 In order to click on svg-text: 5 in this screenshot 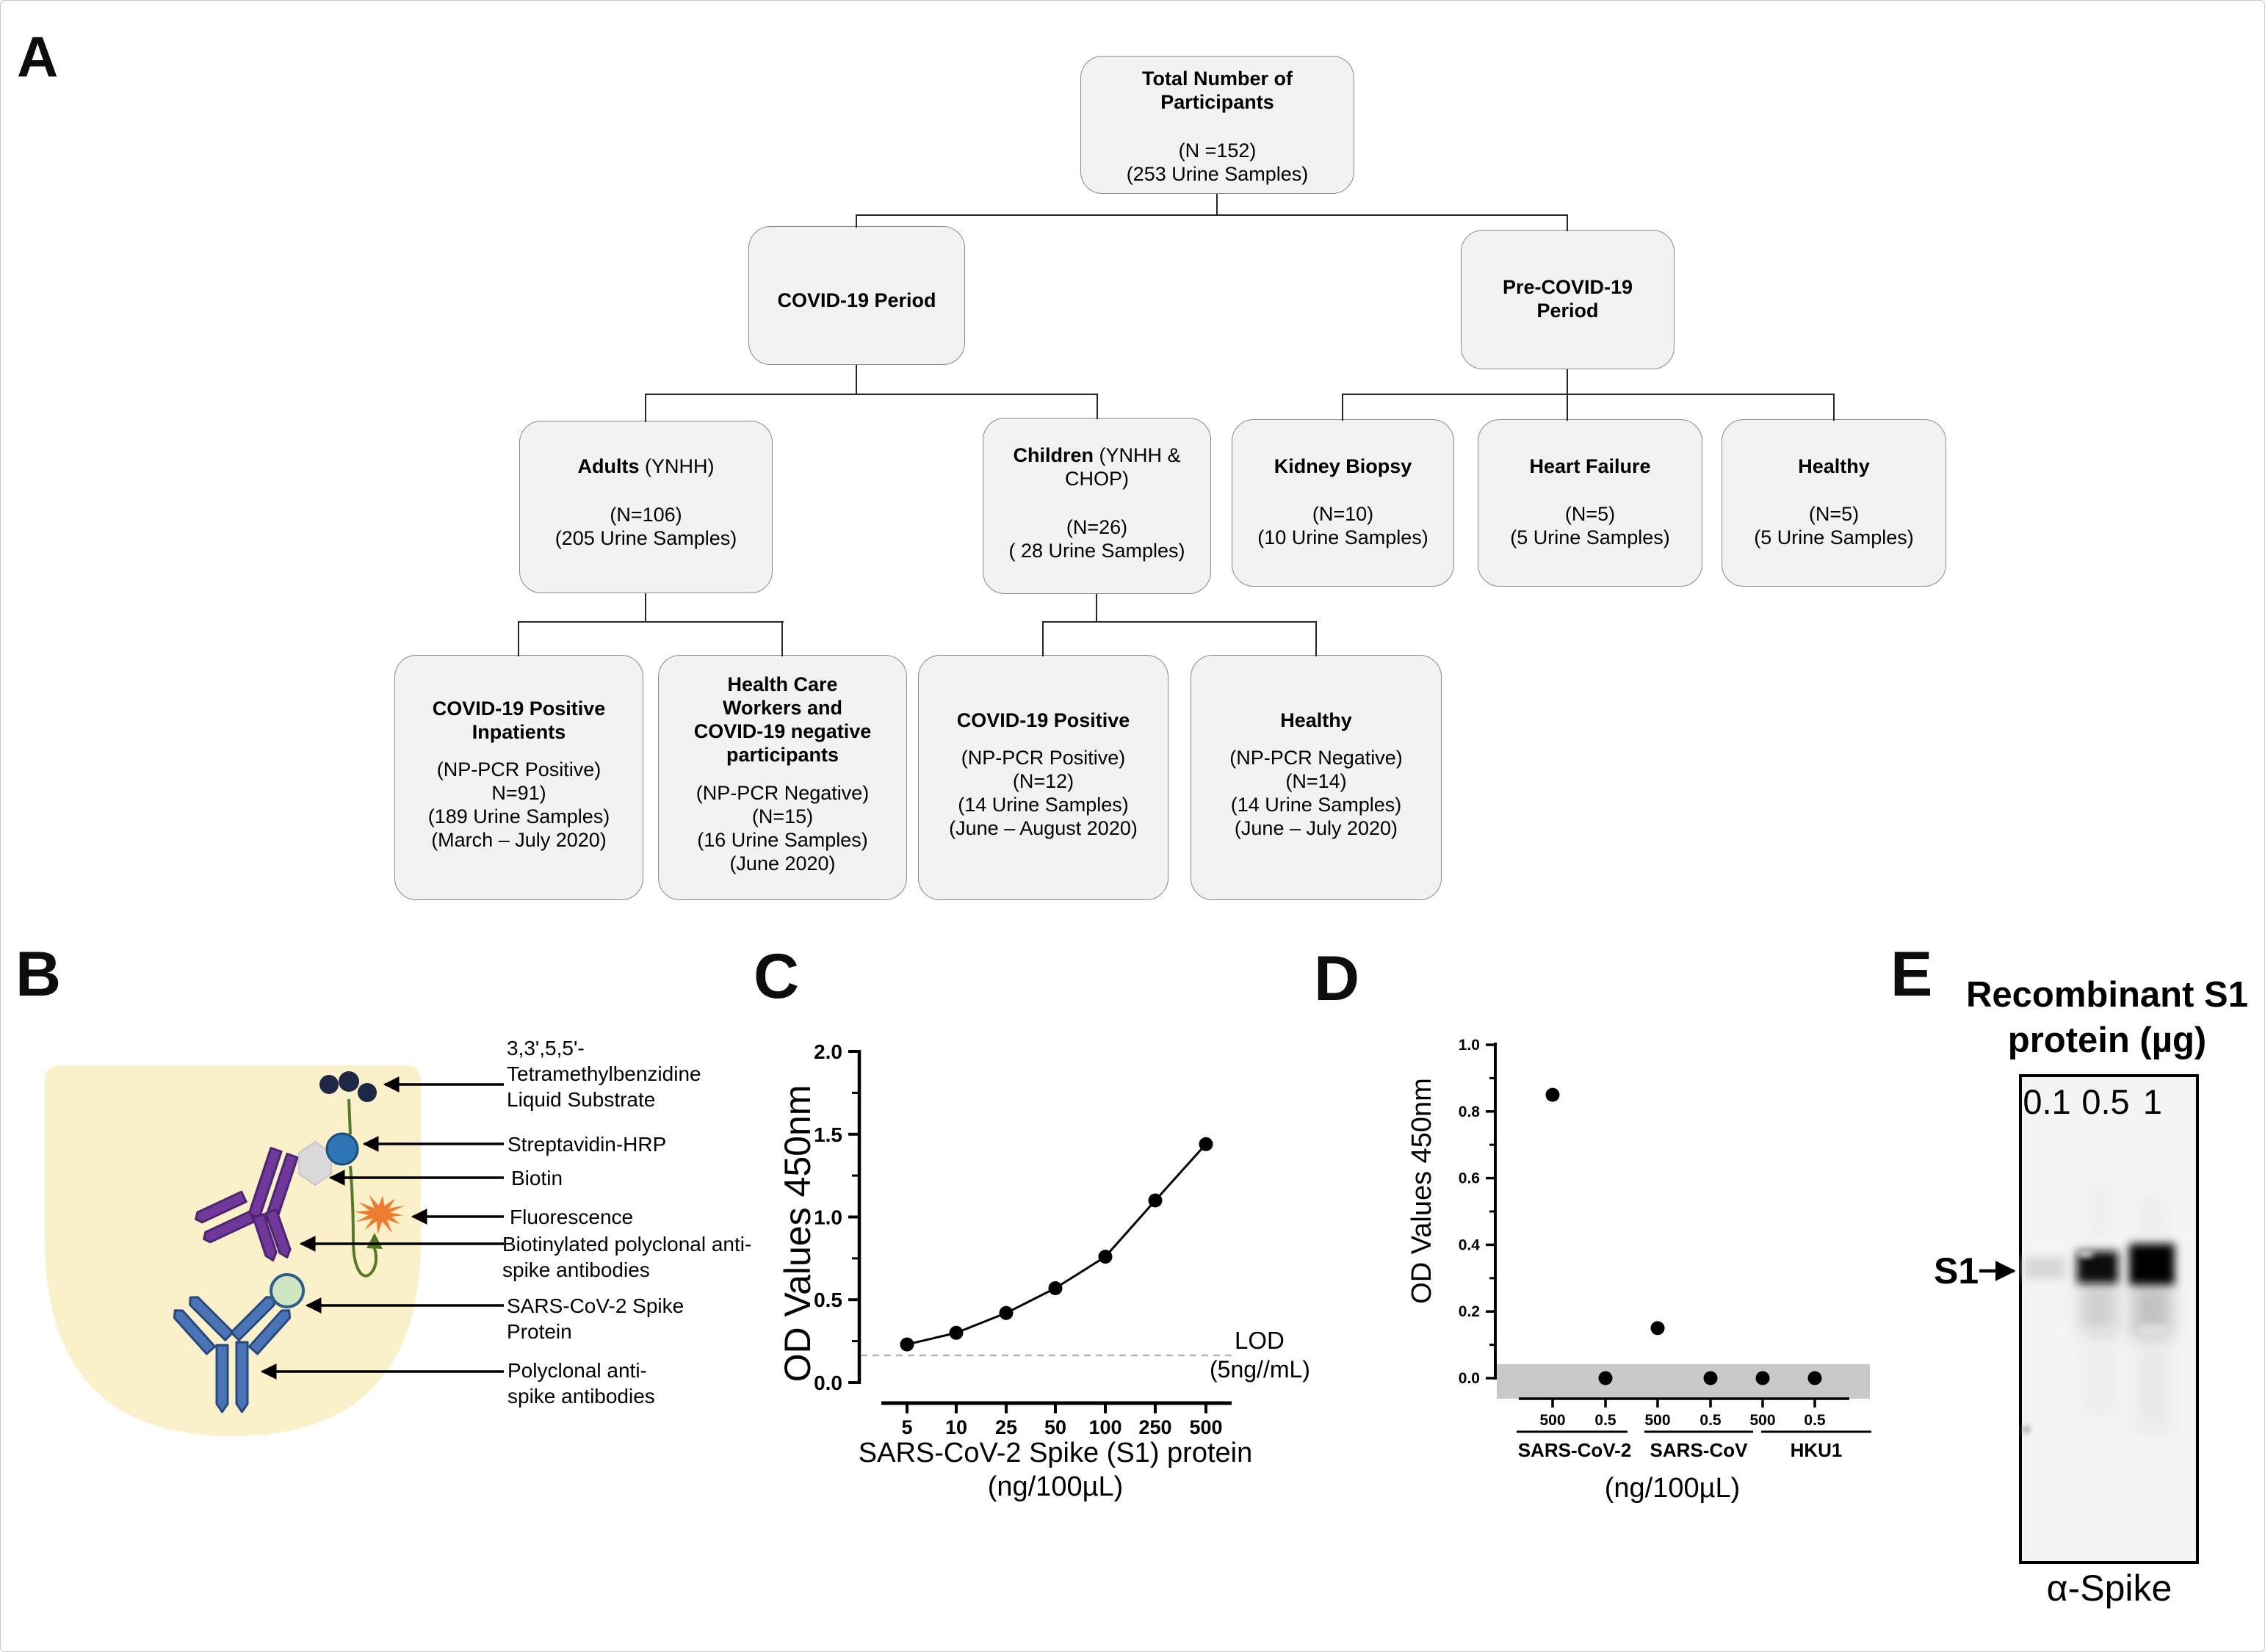, I will do `click(906, 1427)`.